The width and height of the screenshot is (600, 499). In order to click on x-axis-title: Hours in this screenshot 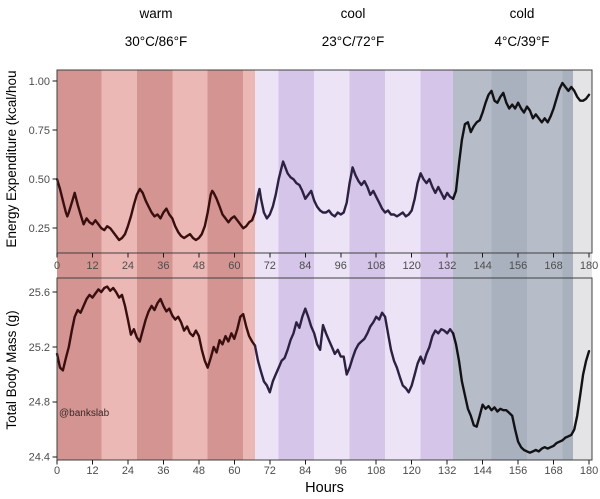, I will do `click(324, 488)`.